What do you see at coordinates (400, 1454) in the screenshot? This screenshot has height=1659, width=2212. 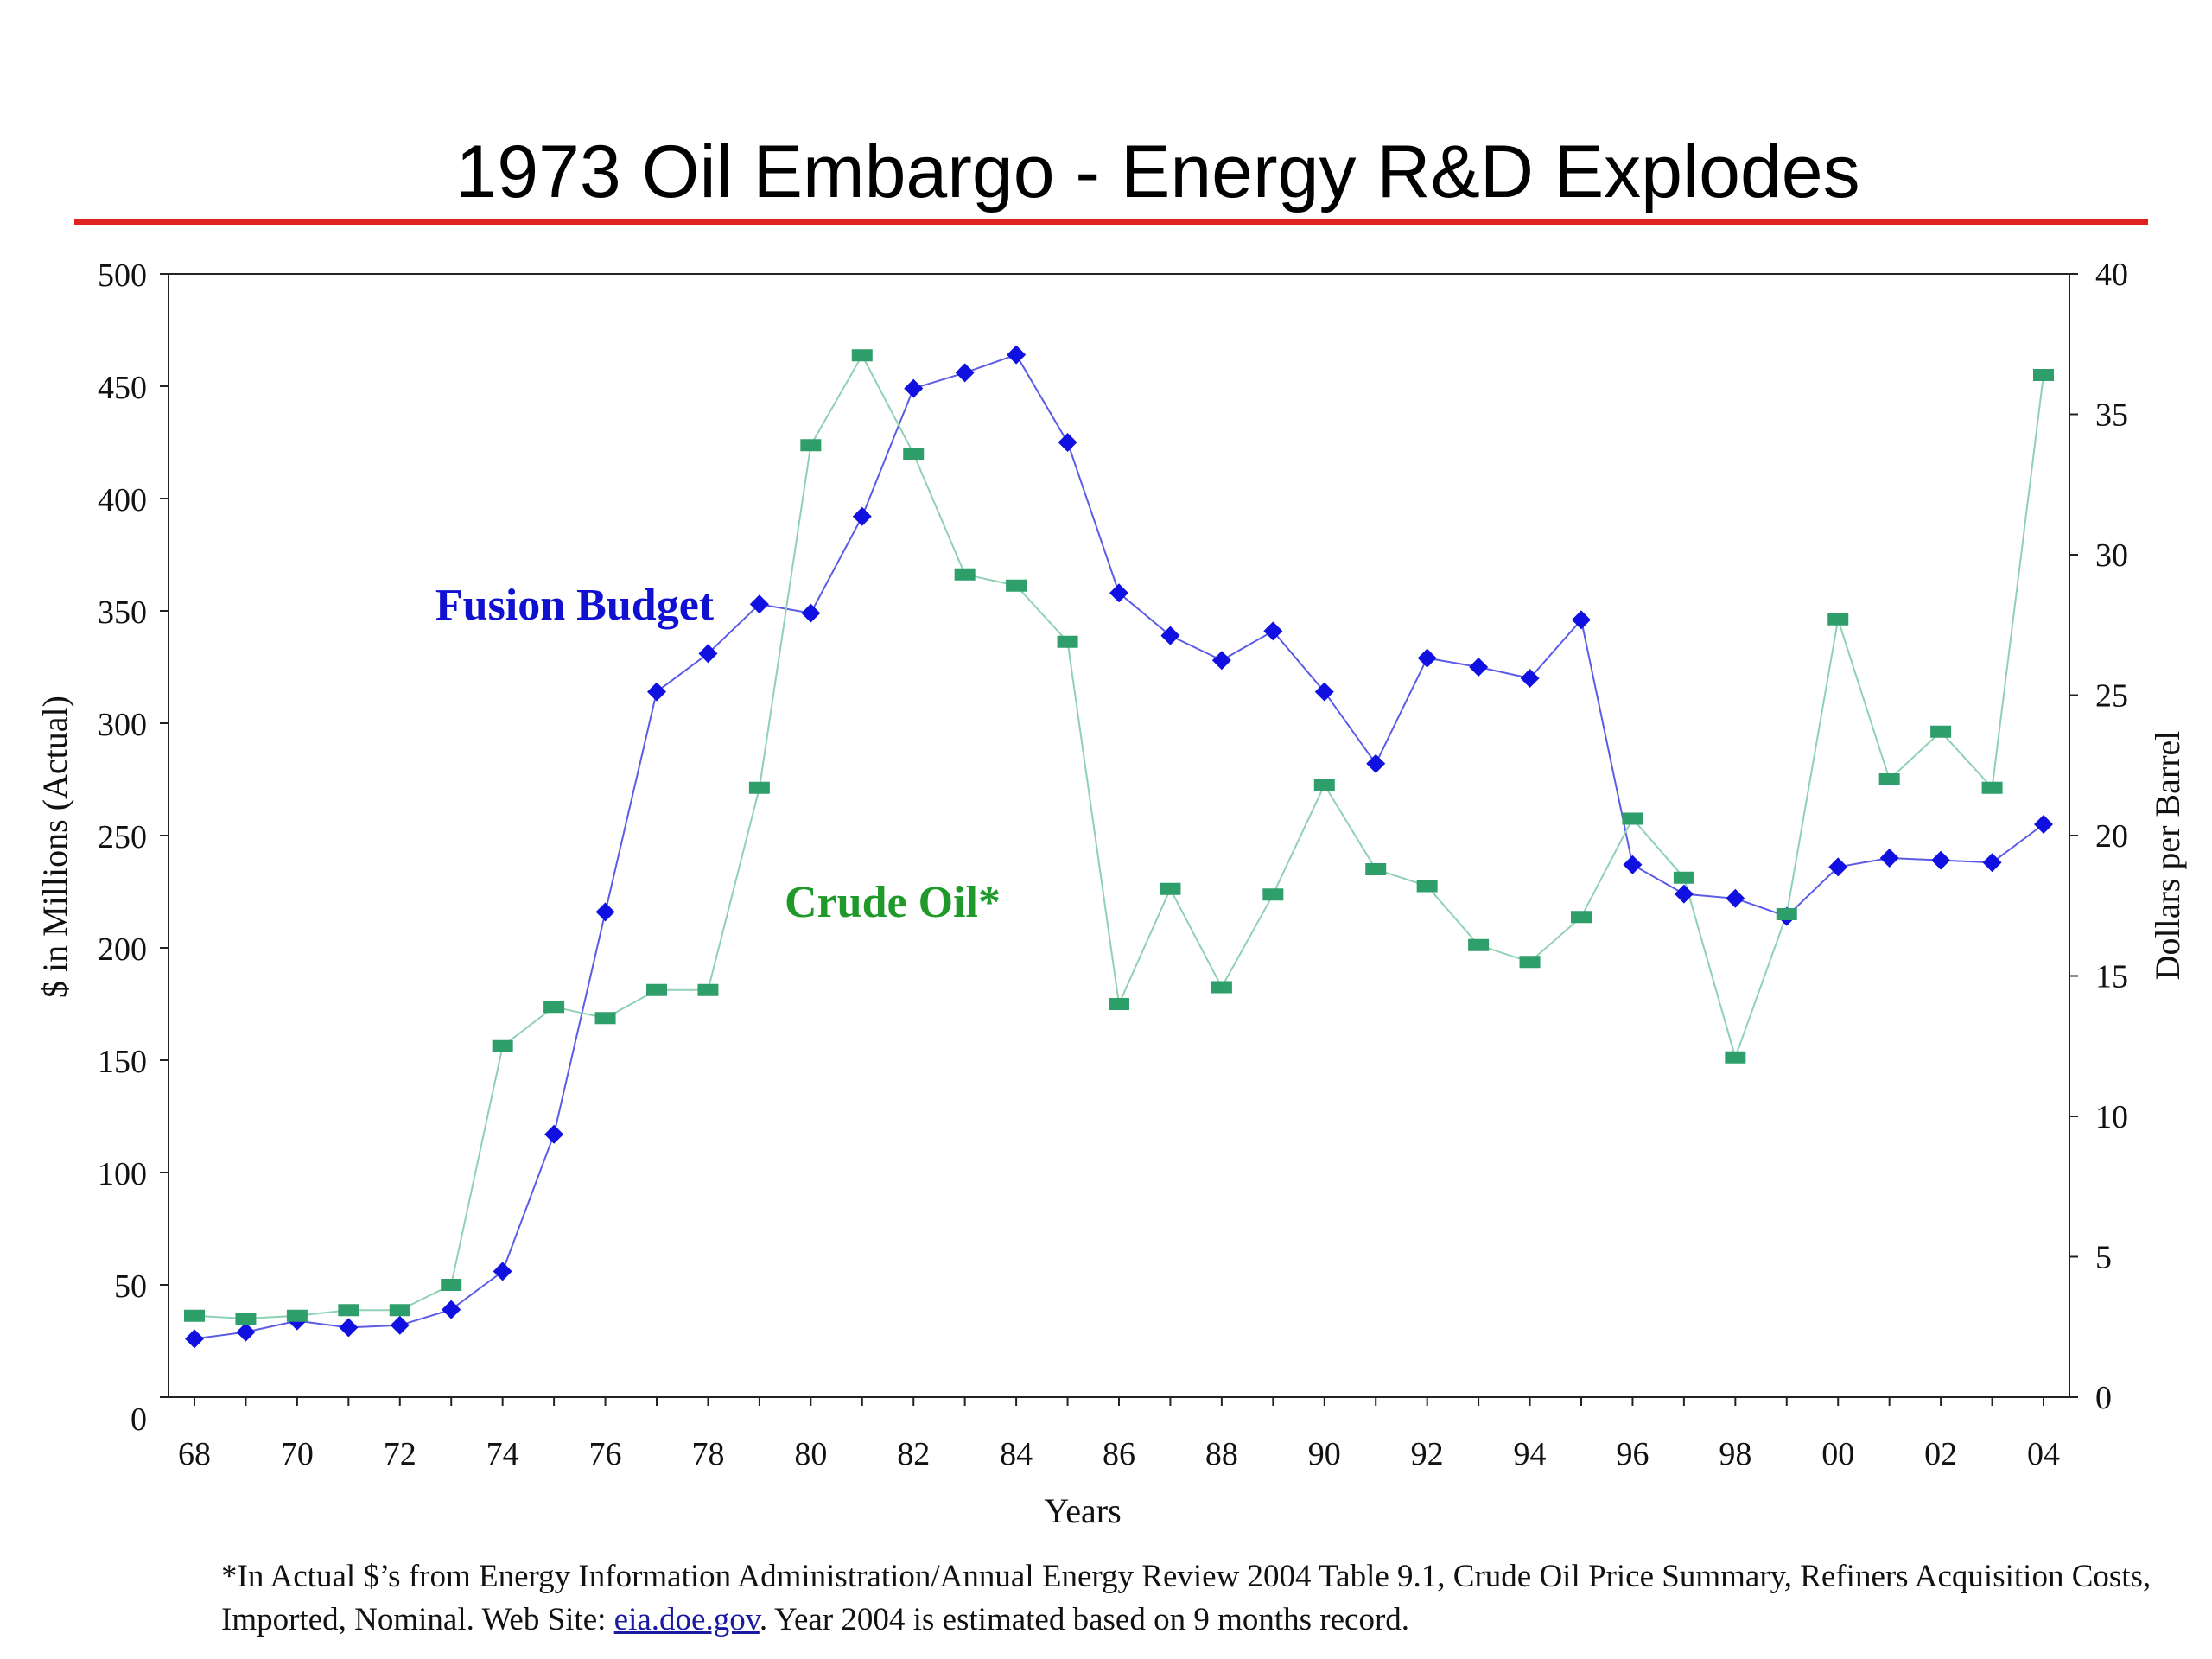 I see `x-tick-label: 72` at bounding box center [400, 1454].